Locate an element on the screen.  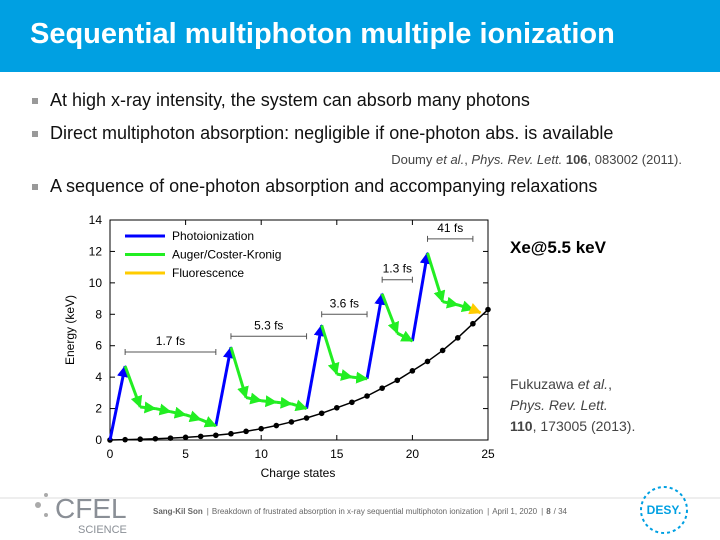
y-axis-label: Energy (keV) is located at coordinates (70, 330).